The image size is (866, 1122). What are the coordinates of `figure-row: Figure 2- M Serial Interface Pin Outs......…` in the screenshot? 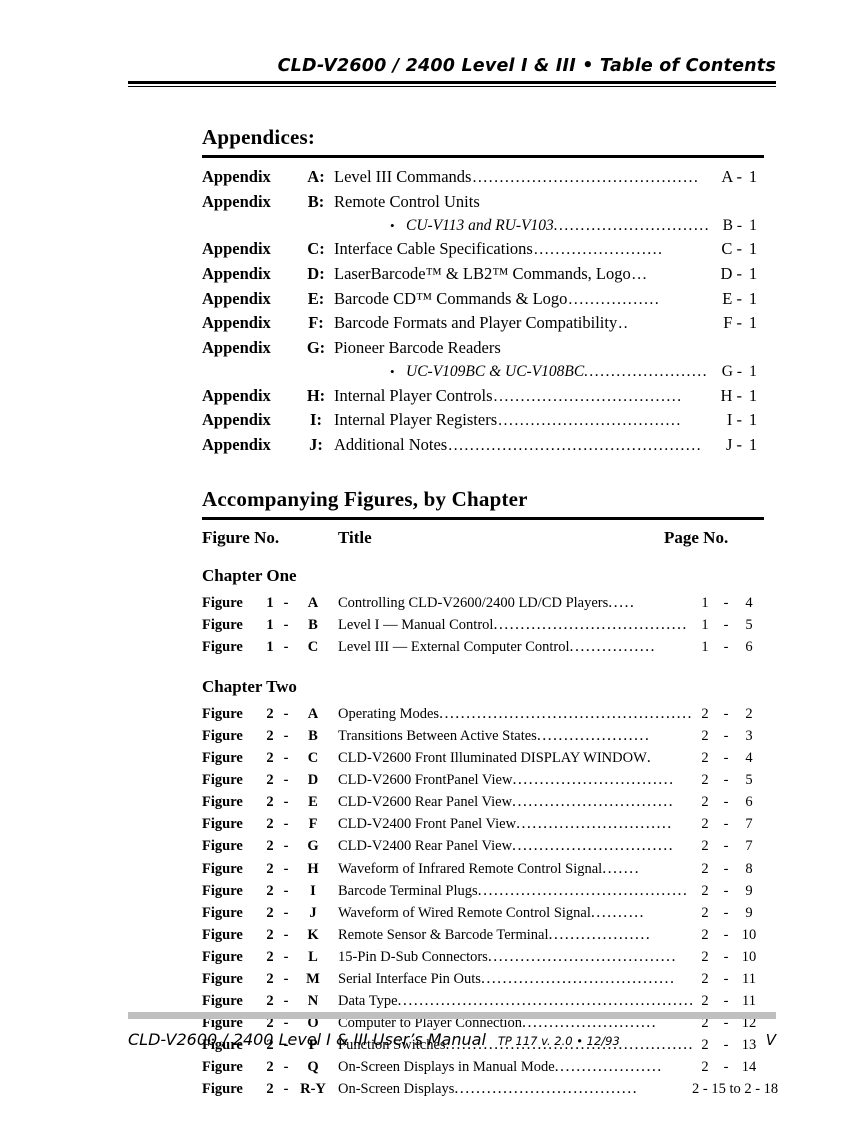 It's located at (483, 979).